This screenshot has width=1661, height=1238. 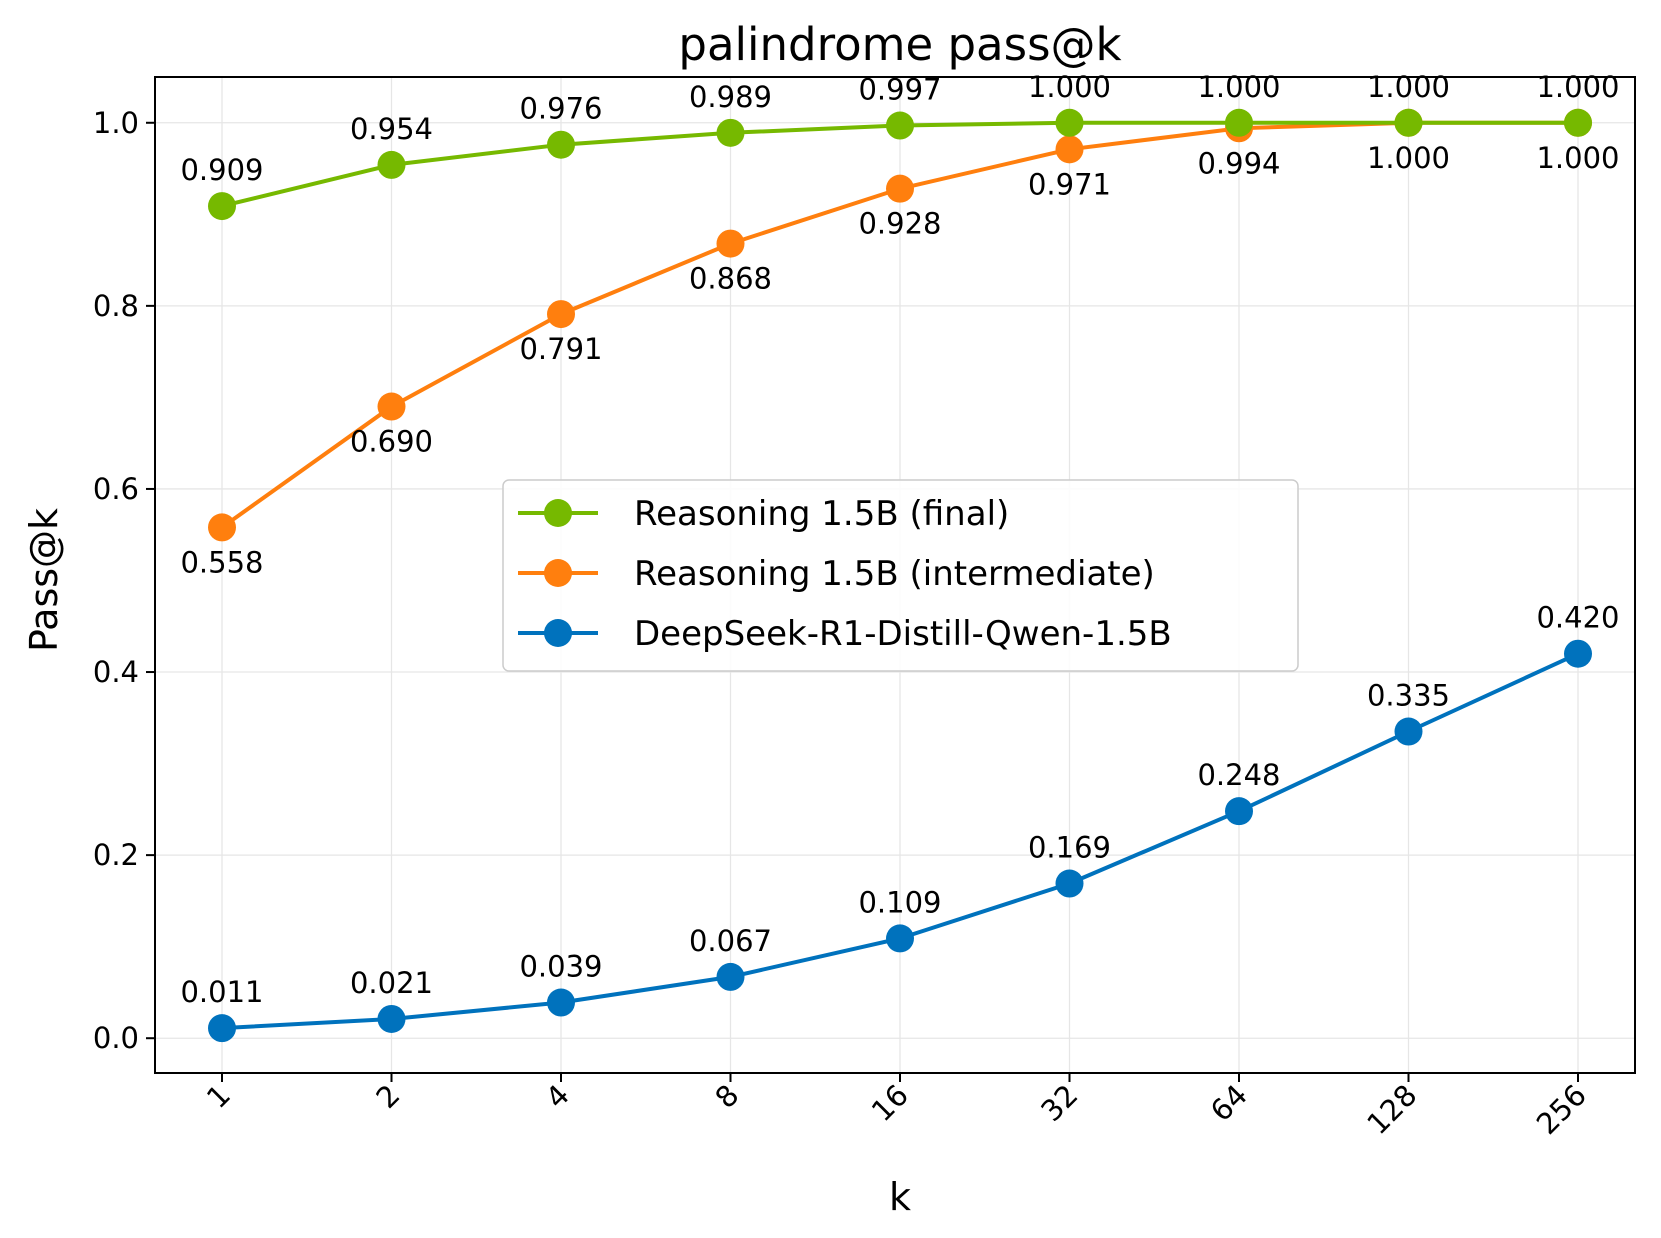 I want to click on legend-label: DeepSeek-R1-Distill-Qwen-1.5B, so click(x=903, y=634).